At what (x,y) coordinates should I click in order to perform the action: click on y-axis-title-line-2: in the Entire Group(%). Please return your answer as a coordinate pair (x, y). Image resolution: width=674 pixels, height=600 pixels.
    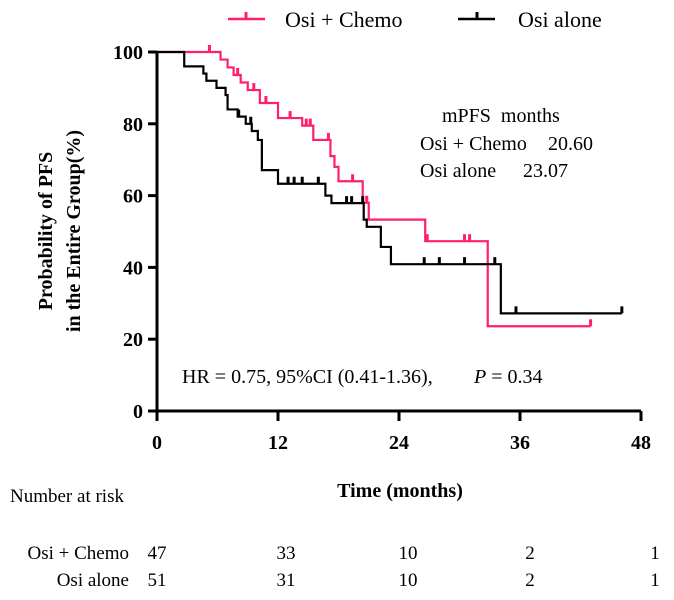
    Looking at the image, I should click on (74, 231).